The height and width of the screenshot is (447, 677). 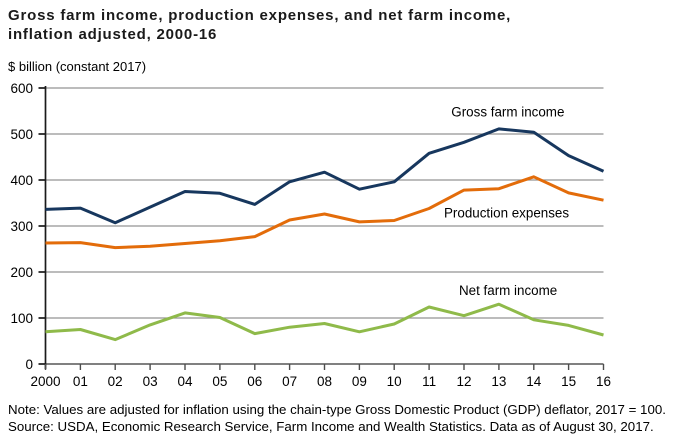 What do you see at coordinates (21, 134) in the screenshot?
I see `svg-text: 500` at bounding box center [21, 134].